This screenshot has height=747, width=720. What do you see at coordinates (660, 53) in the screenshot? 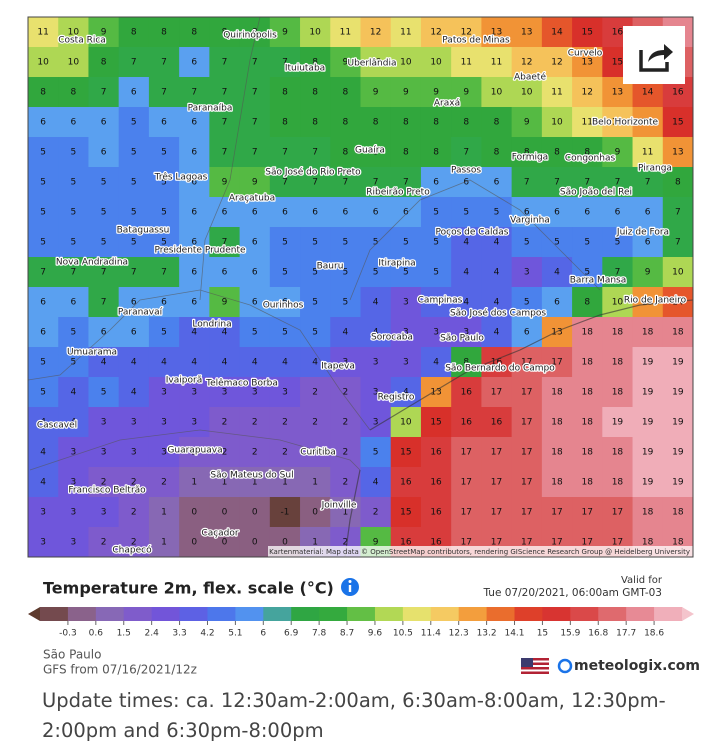
I see `share-arrow` at bounding box center [660, 53].